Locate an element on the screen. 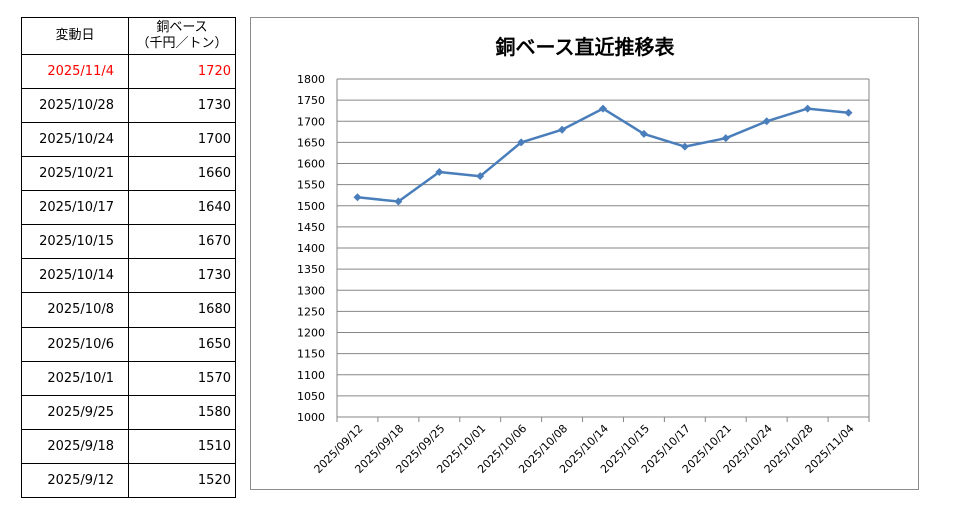 This screenshot has height=515, width=956. table-row: 2025/10/28 1730 is located at coordinates (128, 106).